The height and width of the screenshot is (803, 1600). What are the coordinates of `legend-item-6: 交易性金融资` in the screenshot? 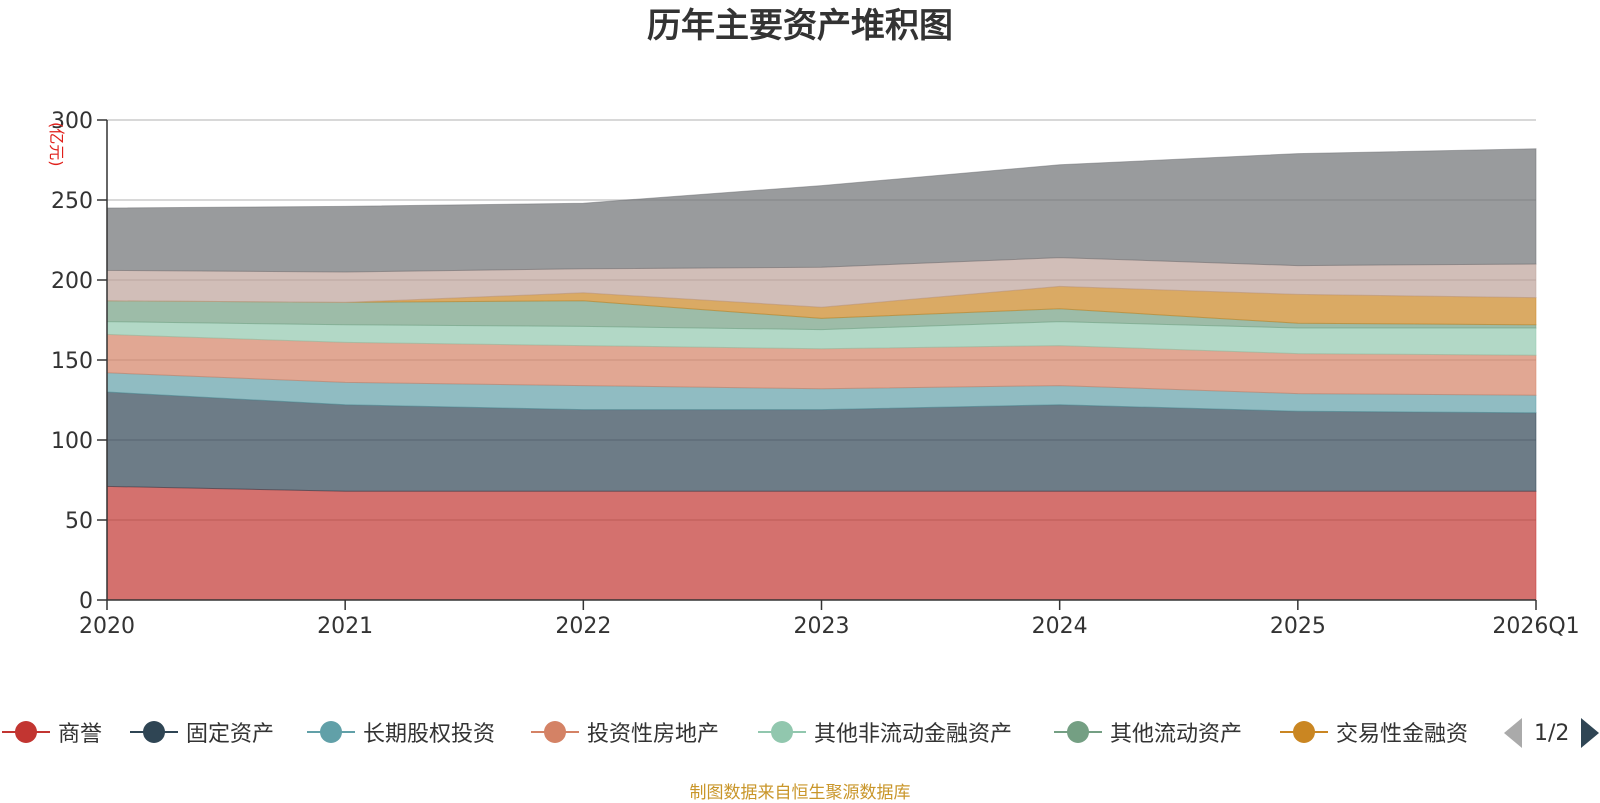 It's located at (1374, 732).